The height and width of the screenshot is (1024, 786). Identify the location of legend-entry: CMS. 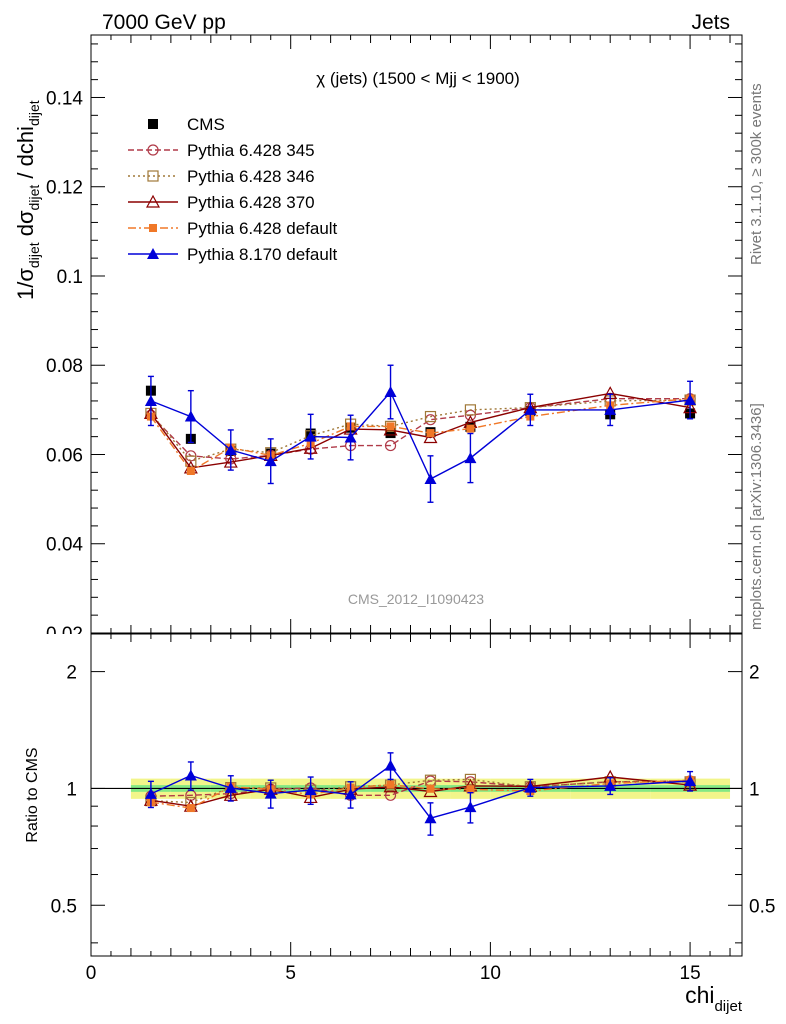
(186, 124).